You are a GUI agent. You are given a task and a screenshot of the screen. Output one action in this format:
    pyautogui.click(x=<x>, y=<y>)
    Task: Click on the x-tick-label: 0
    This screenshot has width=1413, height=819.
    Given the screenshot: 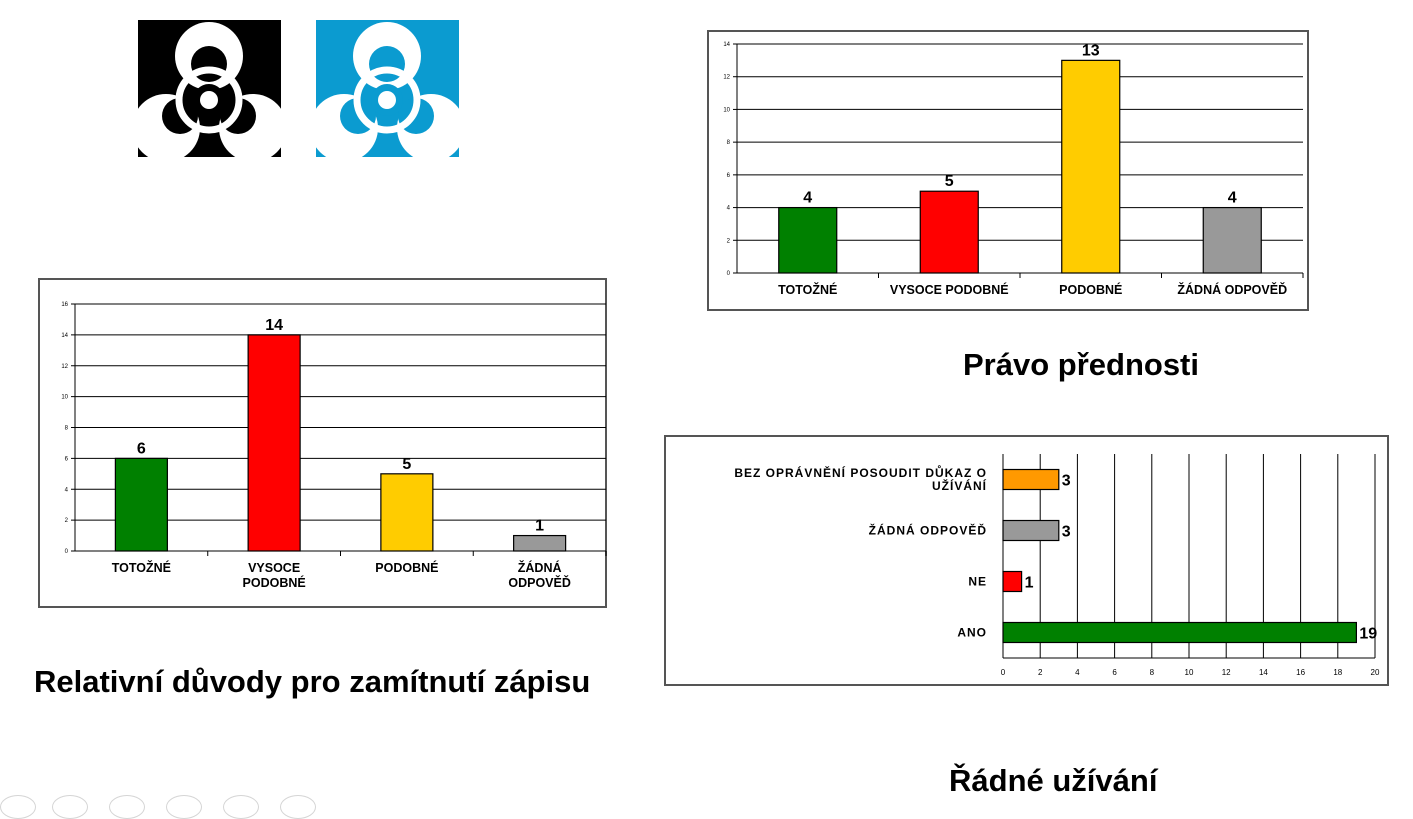 What is the action you would take?
    pyautogui.click(x=1003, y=672)
    